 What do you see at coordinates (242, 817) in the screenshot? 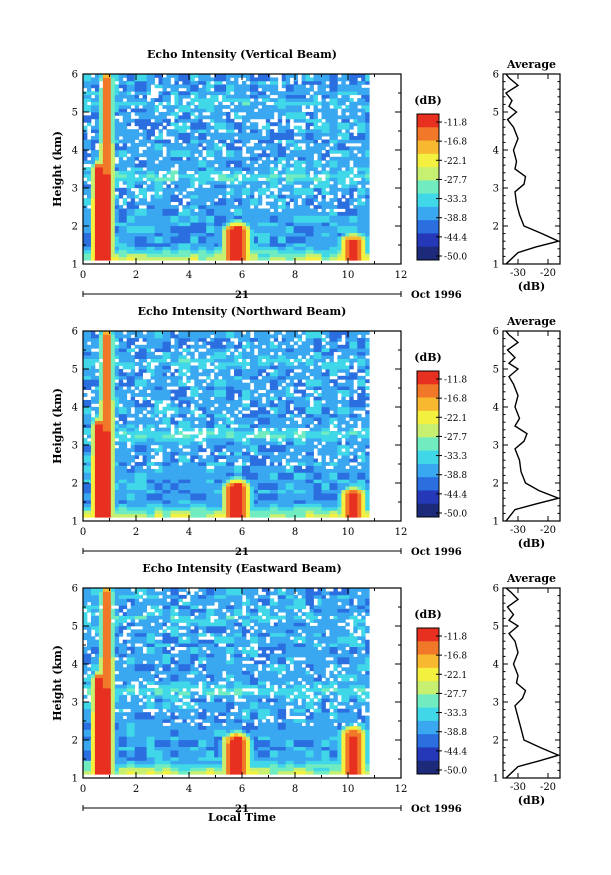
I see `x-axis-label: Local Time` at bounding box center [242, 817].